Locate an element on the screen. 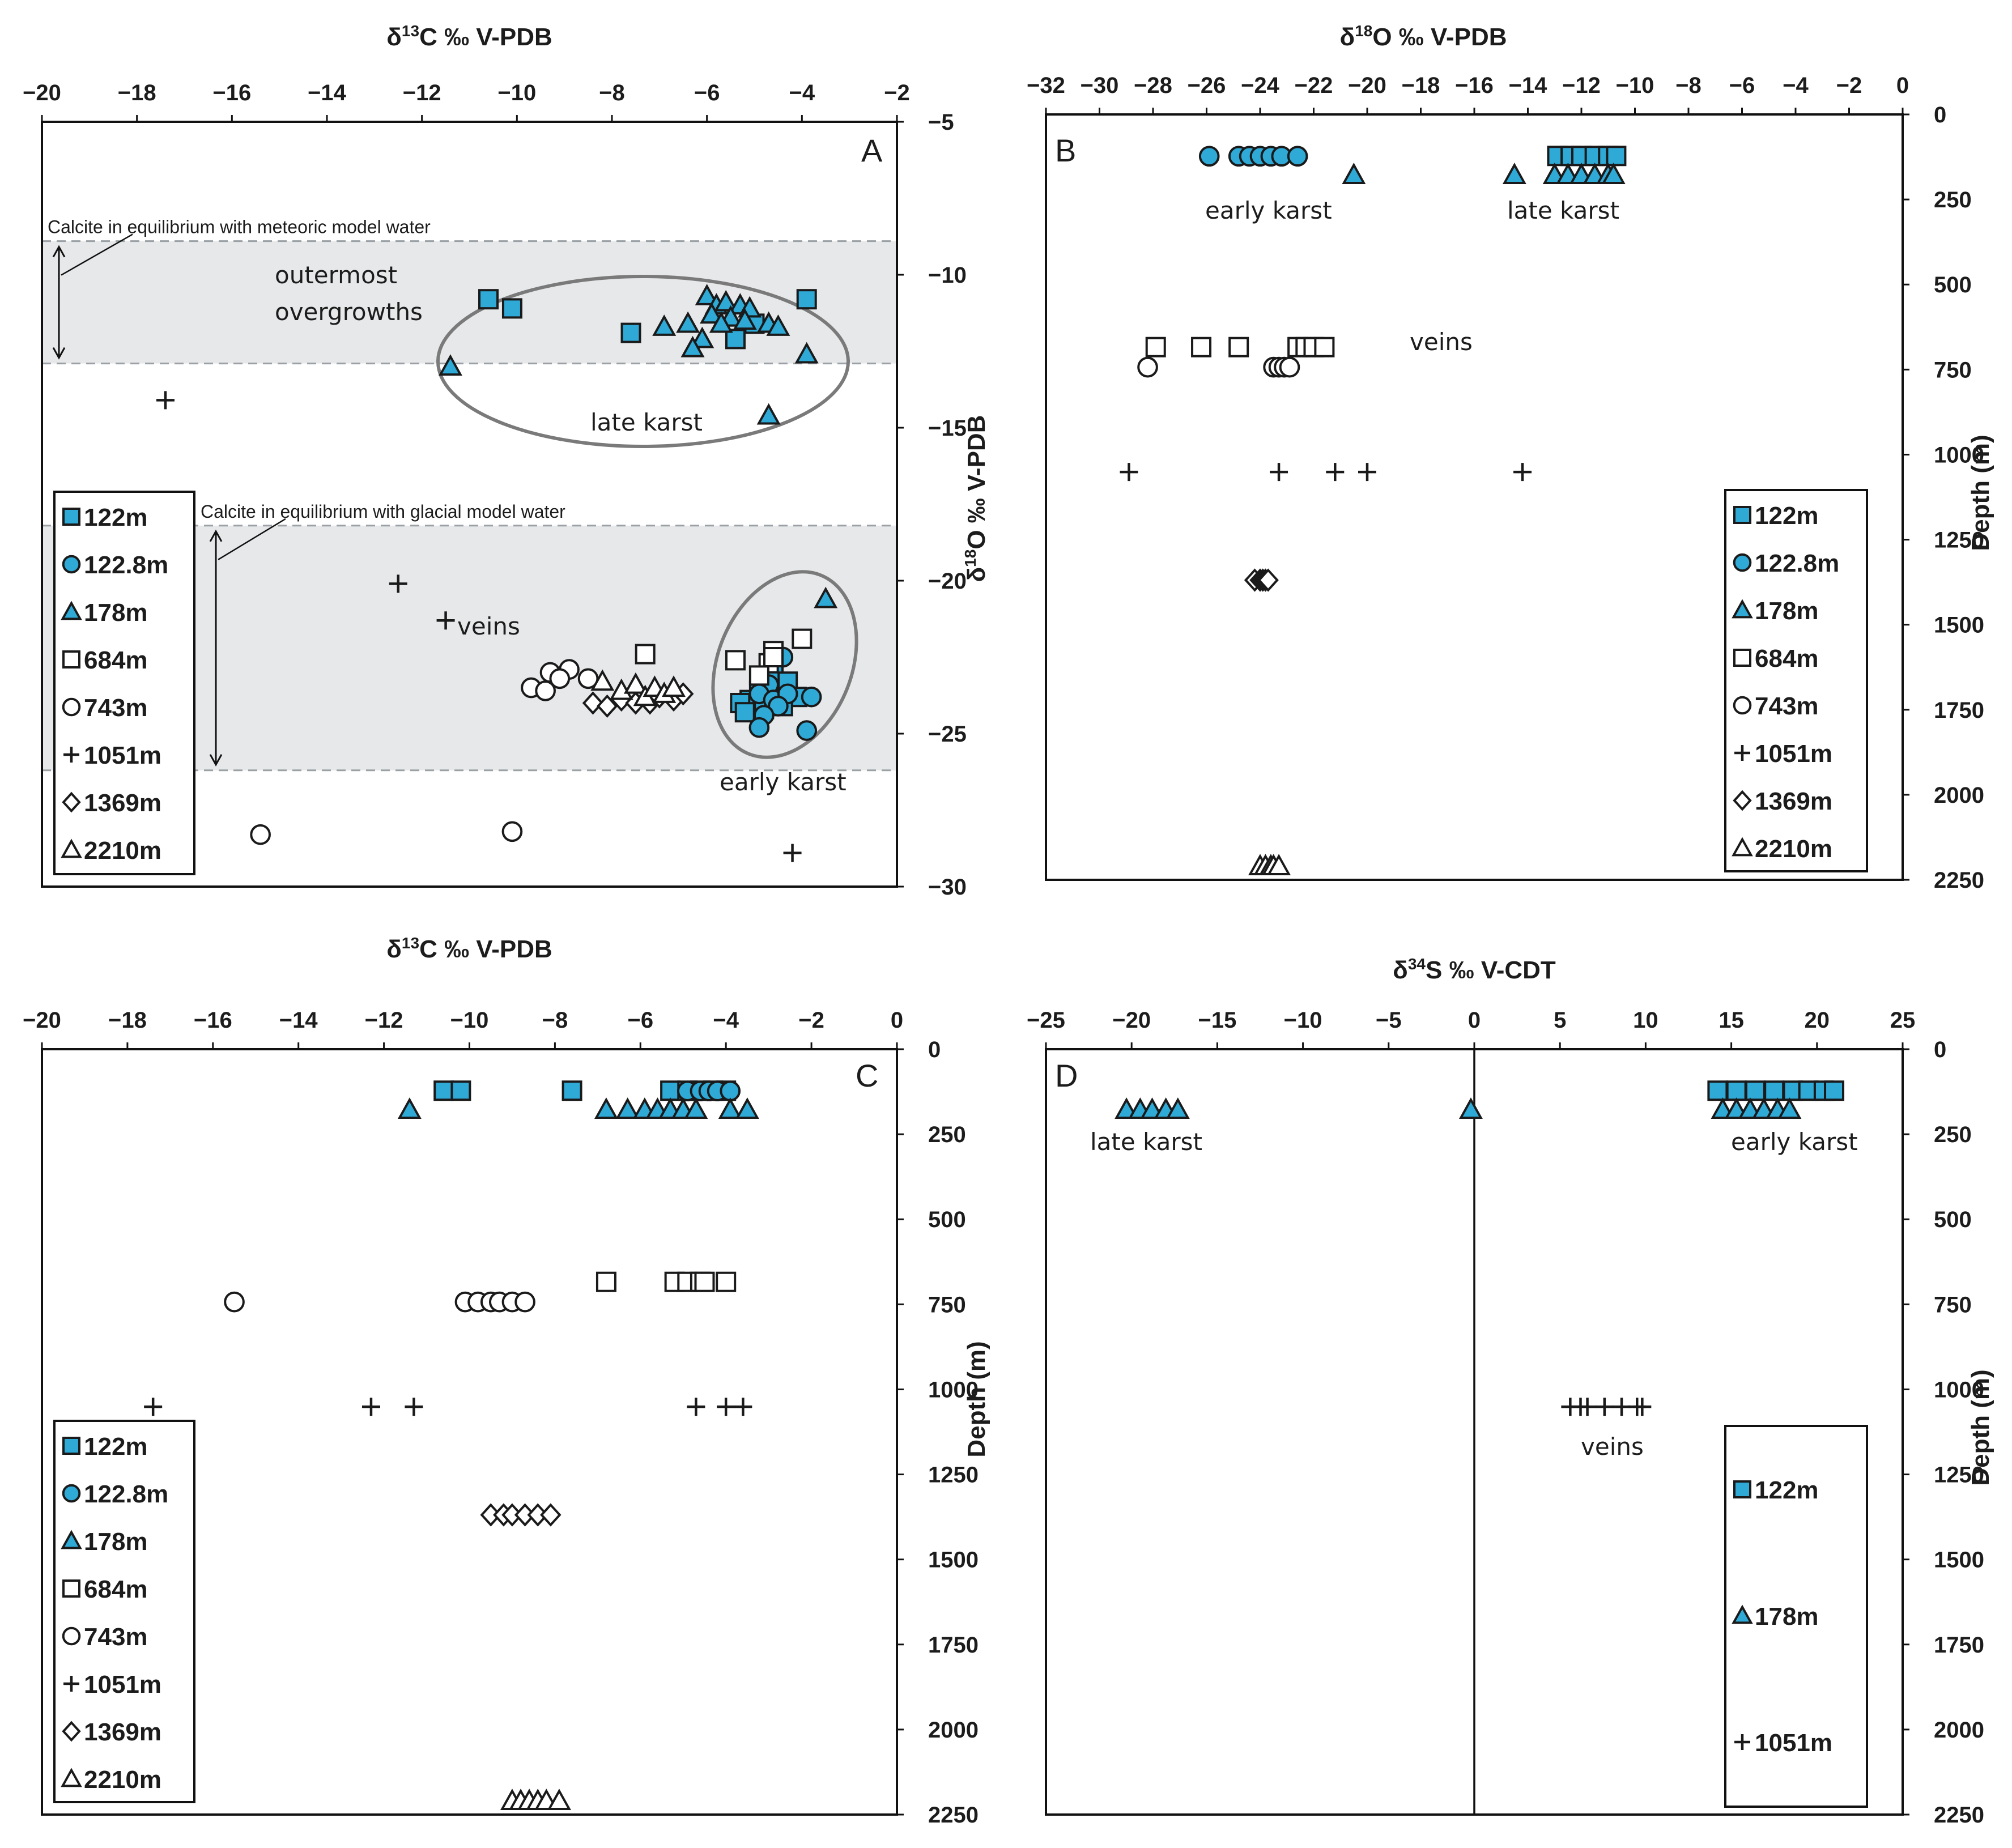 The width and height of the screenshot is (2012, 1848). y-tick-label: 1250 is located at coordinates (953, 1475).